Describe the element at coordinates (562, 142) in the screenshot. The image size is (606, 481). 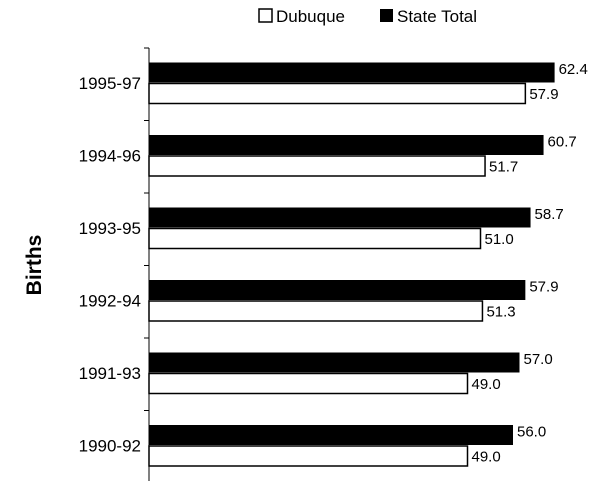
I see `value-label: 60.7` at that location.